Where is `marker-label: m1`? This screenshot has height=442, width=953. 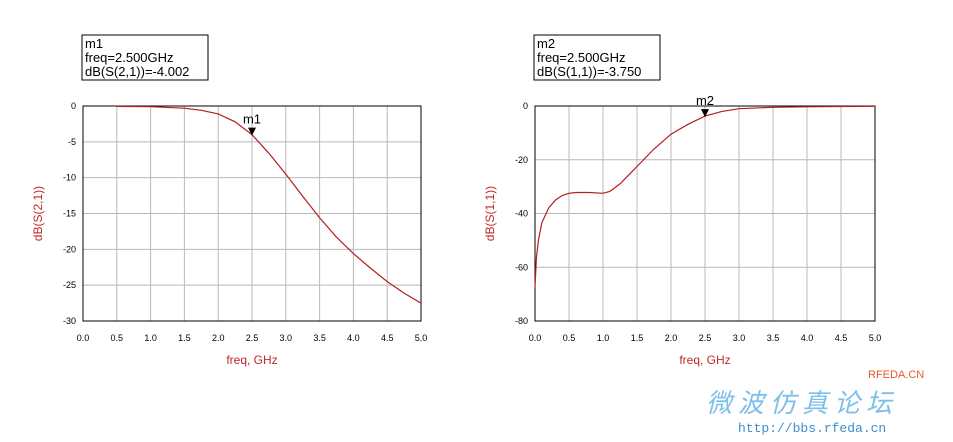 marker-label: m1 is located at coordinates (252, 119).